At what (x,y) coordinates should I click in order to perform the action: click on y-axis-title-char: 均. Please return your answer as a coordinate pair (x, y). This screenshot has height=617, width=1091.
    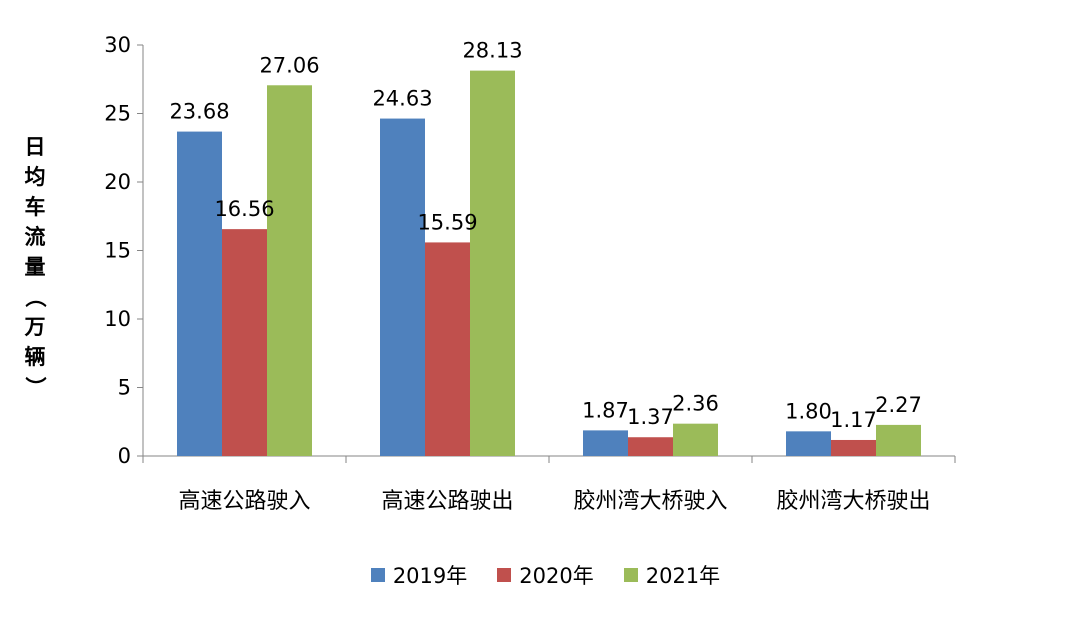
    Looking at the image, I should click on (35, 177).